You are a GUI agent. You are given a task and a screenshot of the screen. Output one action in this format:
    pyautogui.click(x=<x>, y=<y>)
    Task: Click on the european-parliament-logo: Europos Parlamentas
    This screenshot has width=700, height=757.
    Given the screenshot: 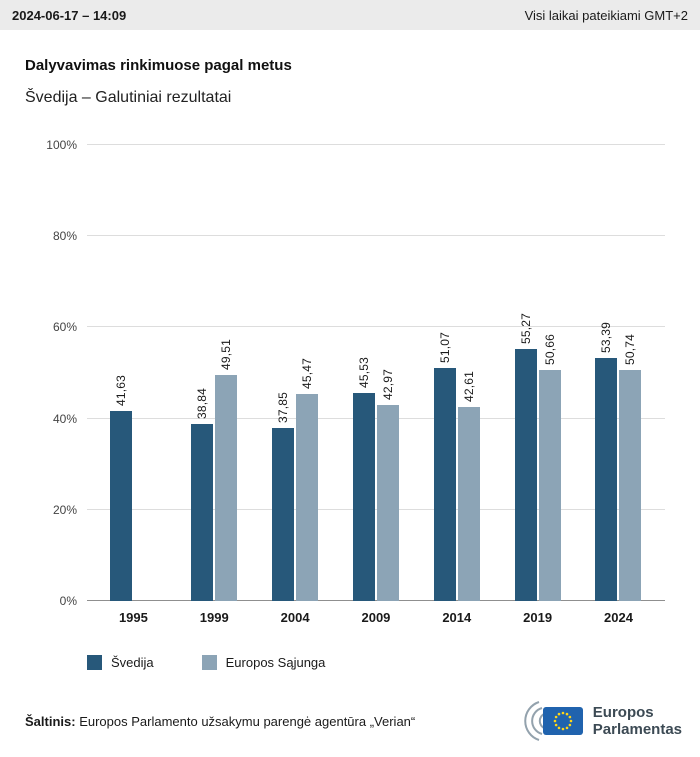 What is the action you would take?
    pyautogui.click(x=600, y=721)
    